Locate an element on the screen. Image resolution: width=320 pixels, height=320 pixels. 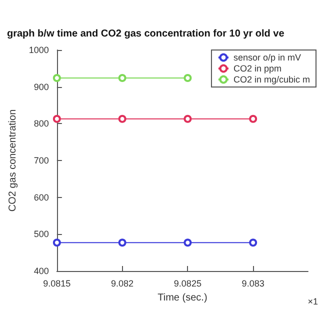
y-tick-label: 800 is located at coordinates (41, 123).